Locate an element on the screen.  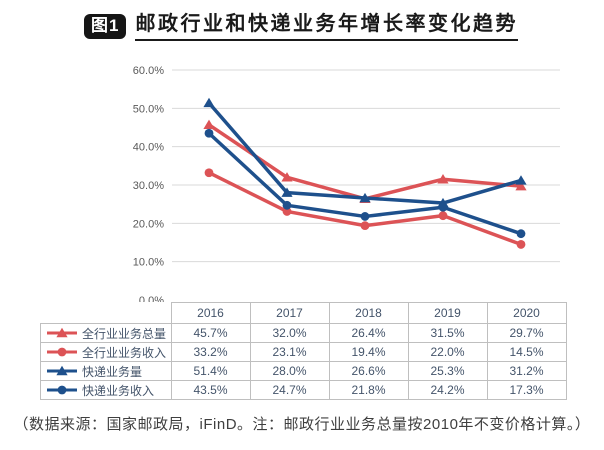
table-row: 快递业务收入 43.5% 24.7% 21.8% 24.2% 17.3% is located at coordinates (303, 390).